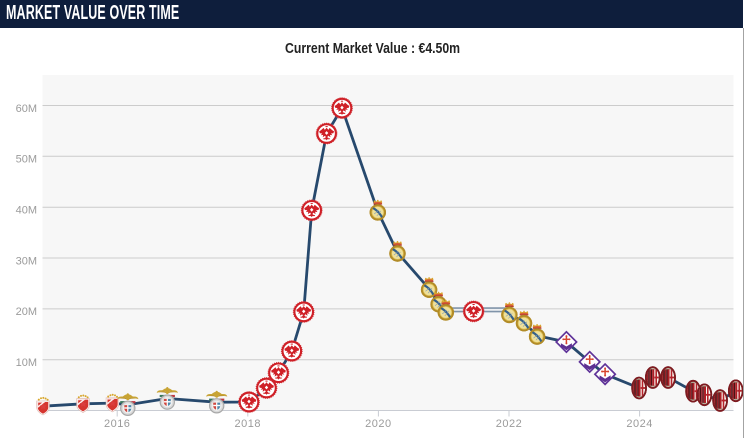  I want to click on svg-text: 2024, so click(639, 424).